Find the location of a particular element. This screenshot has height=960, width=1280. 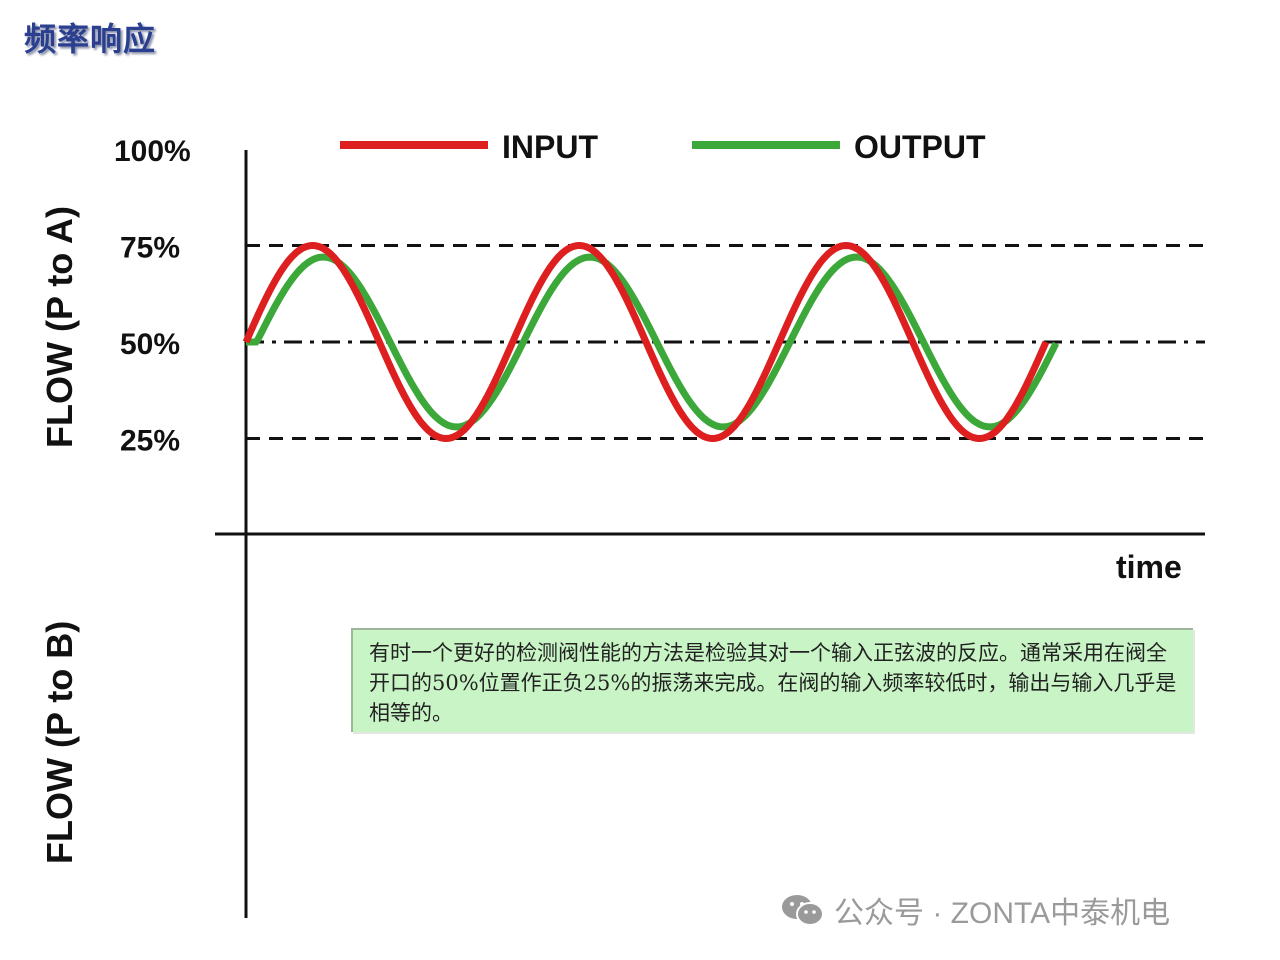

y-tick-label: 25% is located at coordinates (150, 441).